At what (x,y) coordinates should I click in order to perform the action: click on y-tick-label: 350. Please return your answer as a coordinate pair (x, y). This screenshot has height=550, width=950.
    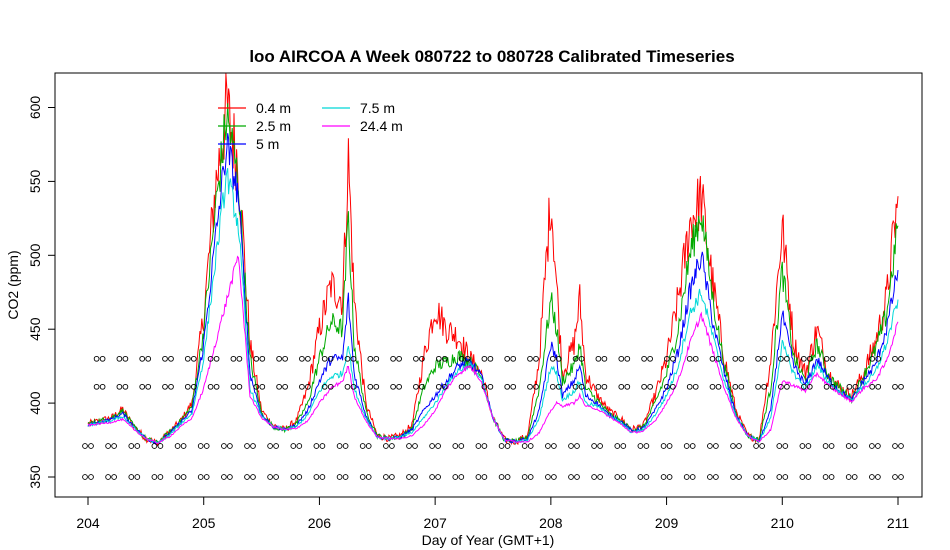
    Looking at the image, I should click on (35, 477).